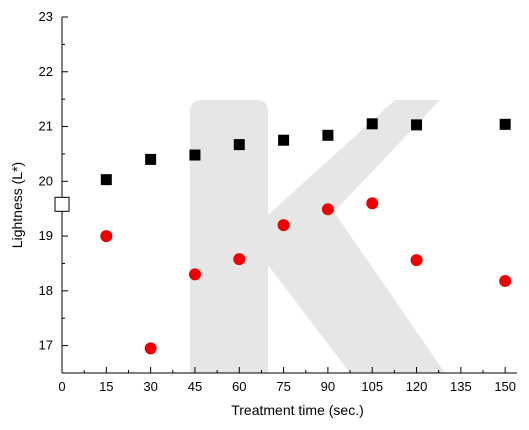 This screenshot has width=529, height=430. I want to click on x-tick-label: 60, so click(239, 386).